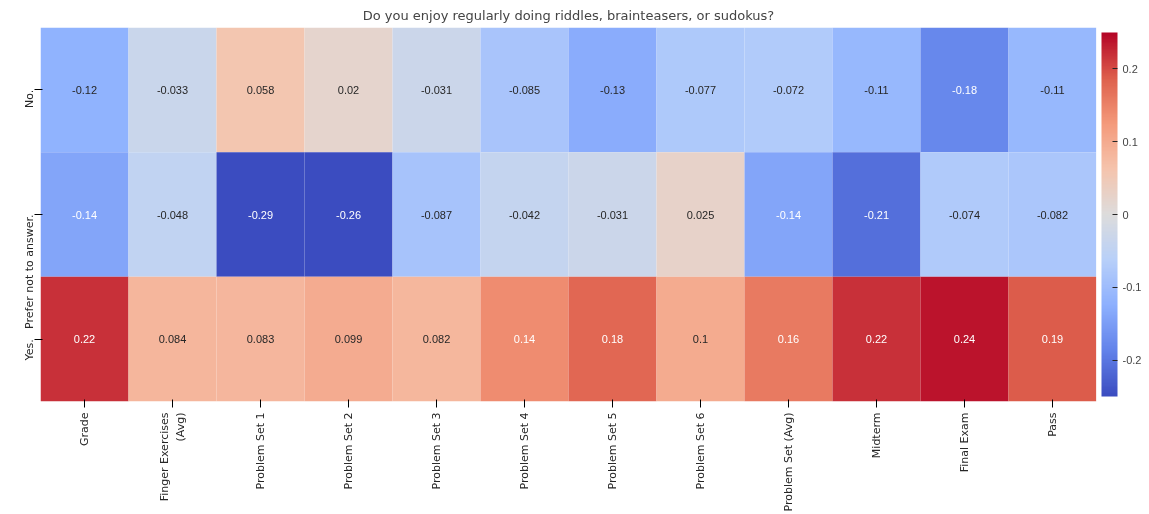 The height and width of the screenshot is (514, 1149). I want to click on x-tick-label: Problem Set 3, so click(436, 451).